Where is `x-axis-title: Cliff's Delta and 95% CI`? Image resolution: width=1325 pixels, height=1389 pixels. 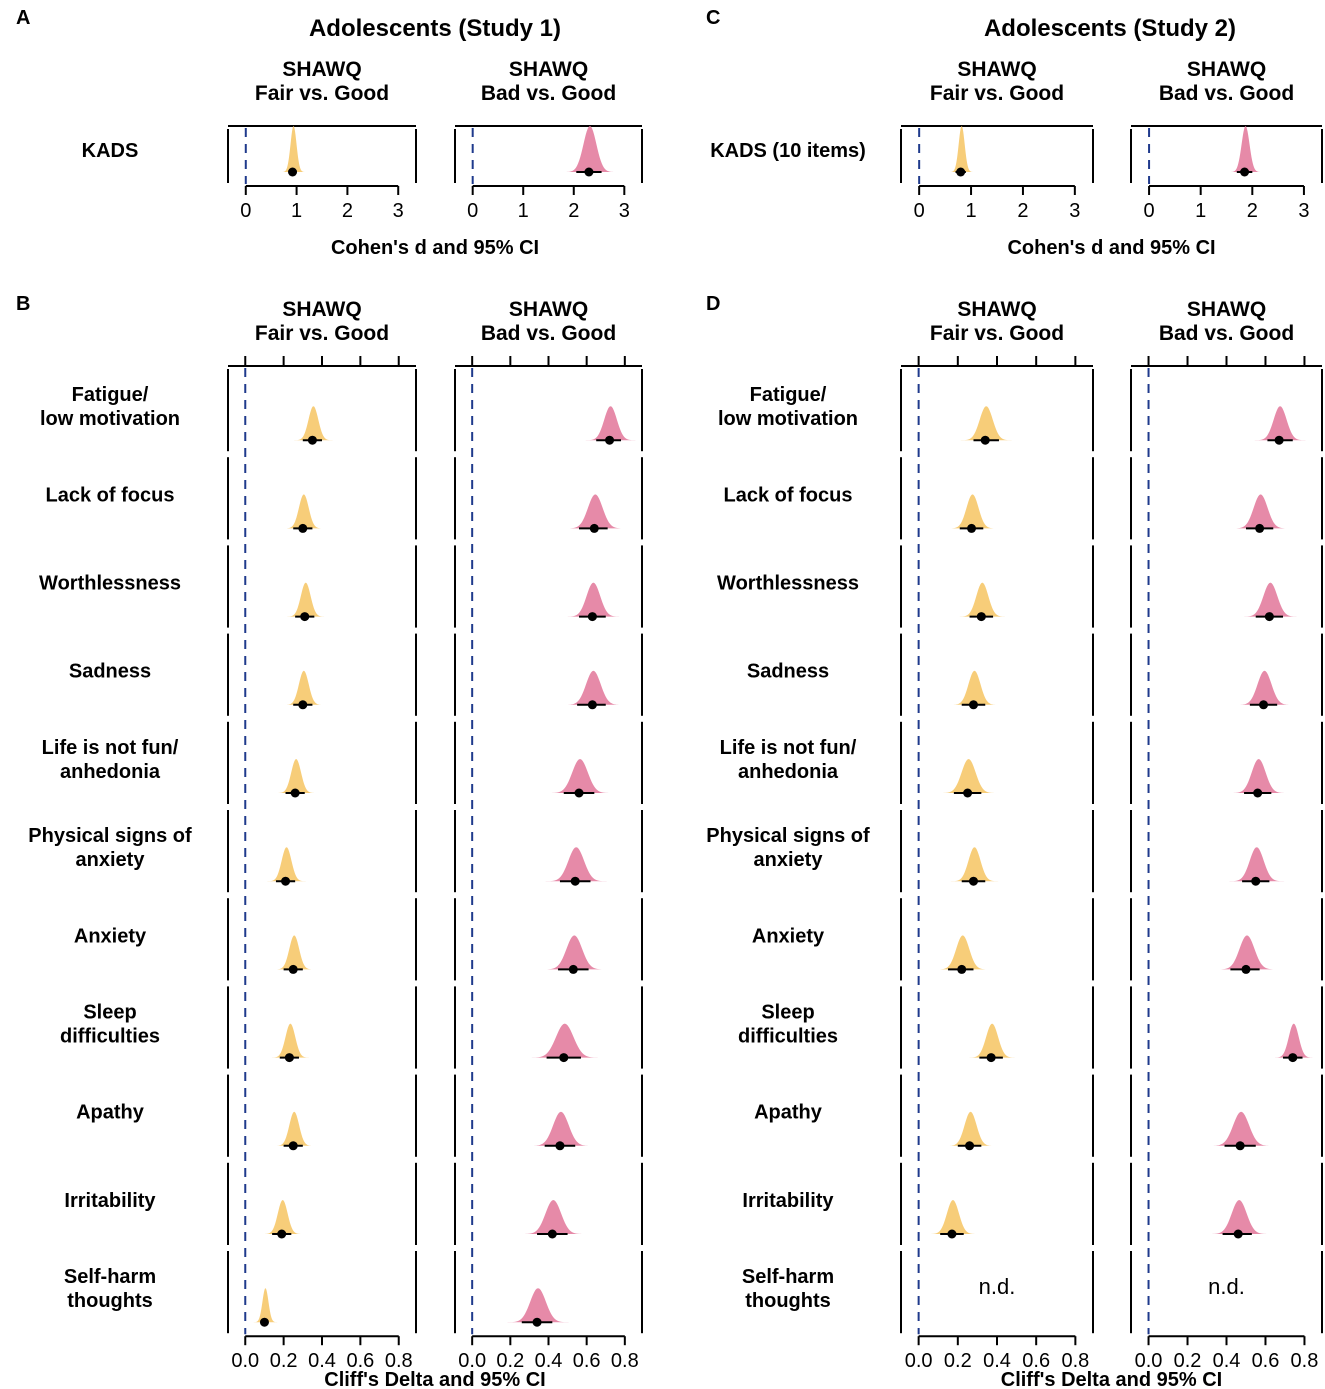
x-axis-title: Cliff's Delta and 95% CI is located at coordinates (1111, 1379).